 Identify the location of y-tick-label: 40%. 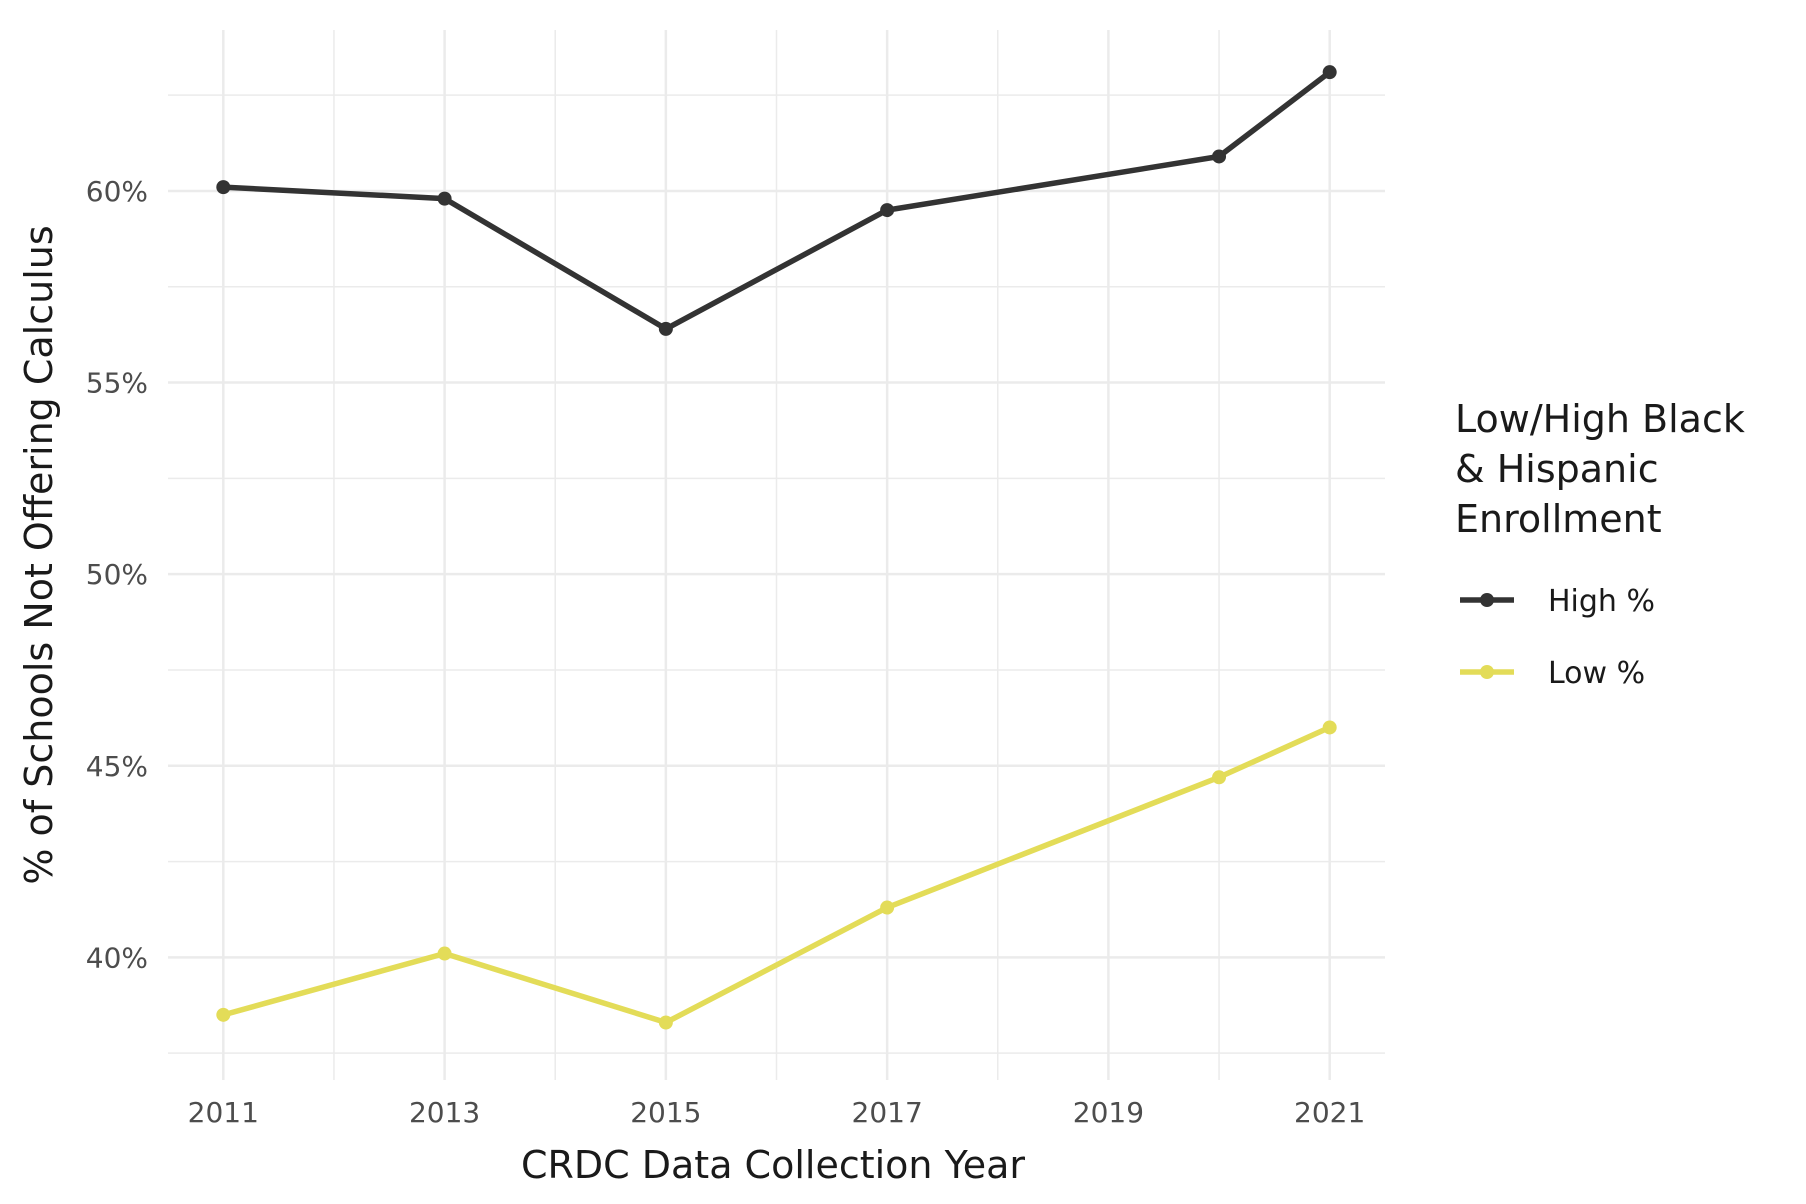
(117, 957).